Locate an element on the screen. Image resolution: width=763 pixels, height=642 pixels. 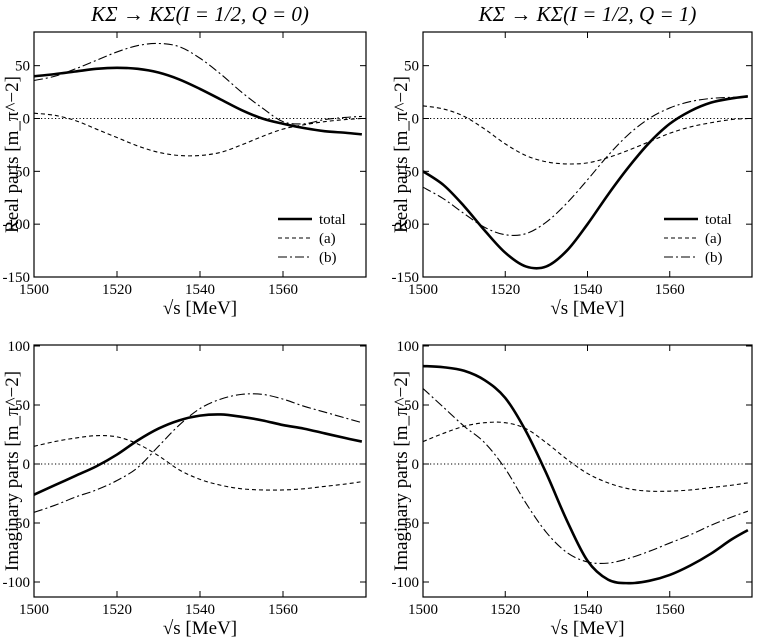
panel-title: KΣ → KΣ(I = 1/2, Q = 0) is located at coordinates (199, 14).